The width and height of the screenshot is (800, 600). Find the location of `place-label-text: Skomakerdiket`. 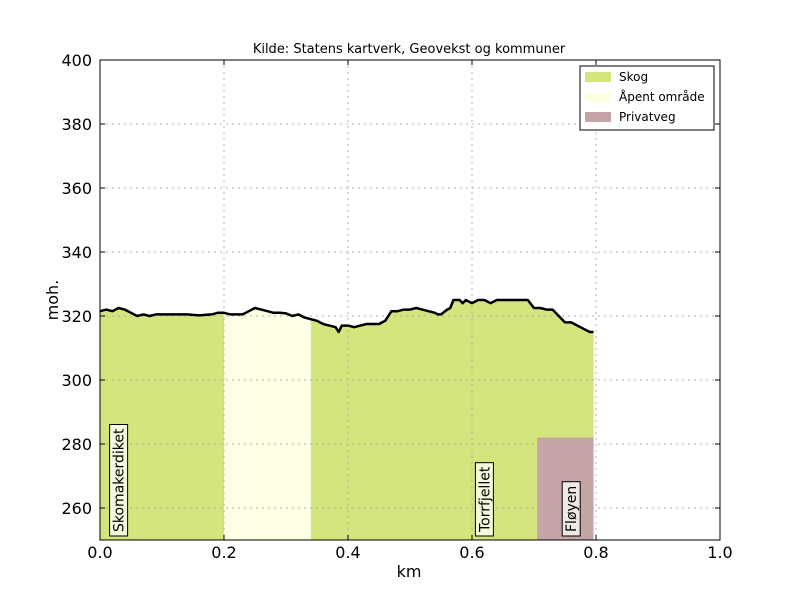

place-label-text: Skomakerdiket is located at coordinates (120, 480).